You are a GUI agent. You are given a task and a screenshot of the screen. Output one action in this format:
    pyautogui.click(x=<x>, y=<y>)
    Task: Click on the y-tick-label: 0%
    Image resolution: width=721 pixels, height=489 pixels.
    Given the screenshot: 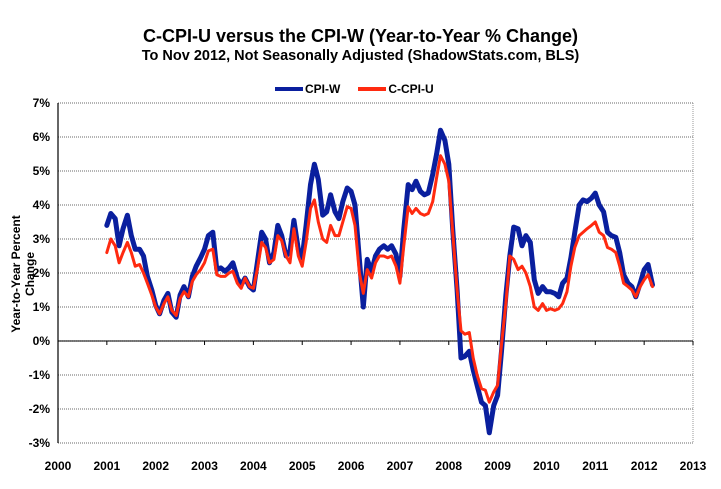 What is the action you would take?
    pyautogui.click(x=42, y=341)
    